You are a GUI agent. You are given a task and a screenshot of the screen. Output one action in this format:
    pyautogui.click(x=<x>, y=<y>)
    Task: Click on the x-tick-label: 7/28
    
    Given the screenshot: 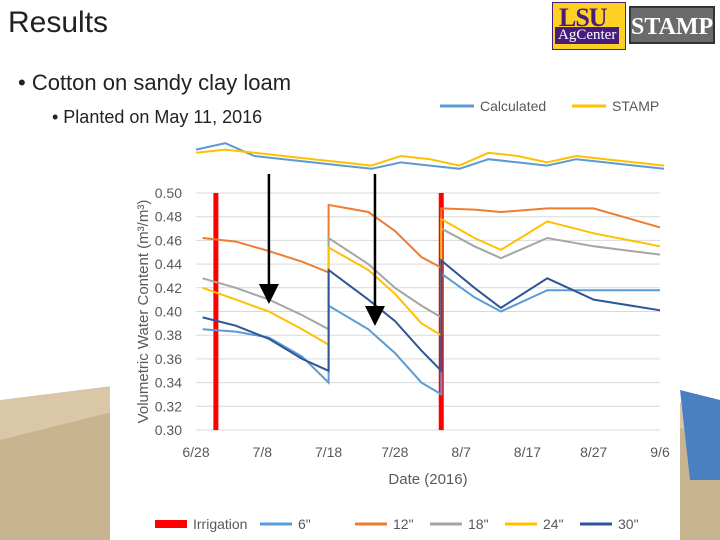 What is the action you would take?
    pyautogui.click(x=394, y=452)
    